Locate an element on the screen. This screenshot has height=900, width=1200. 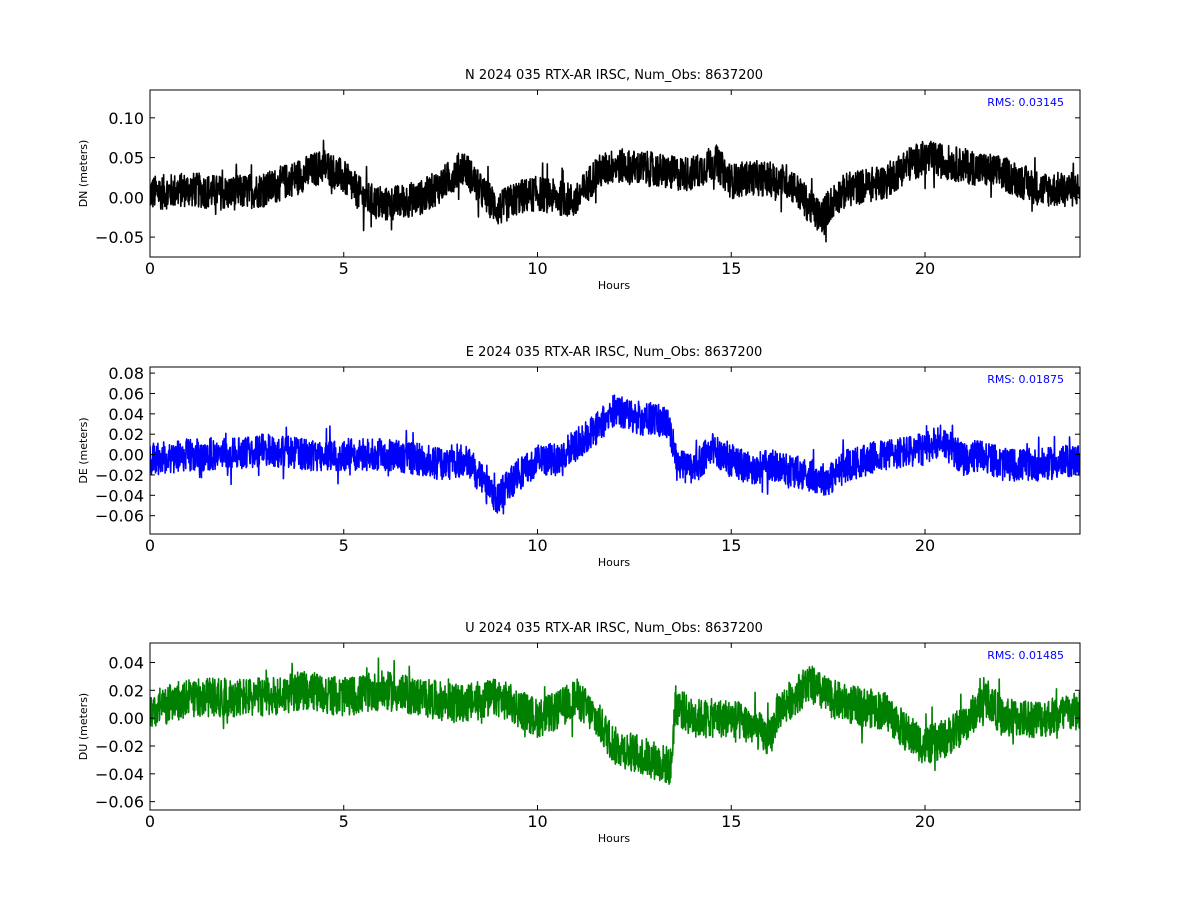
panel-e-ytick-label: −0.04 is located at coordinates (119, 495).